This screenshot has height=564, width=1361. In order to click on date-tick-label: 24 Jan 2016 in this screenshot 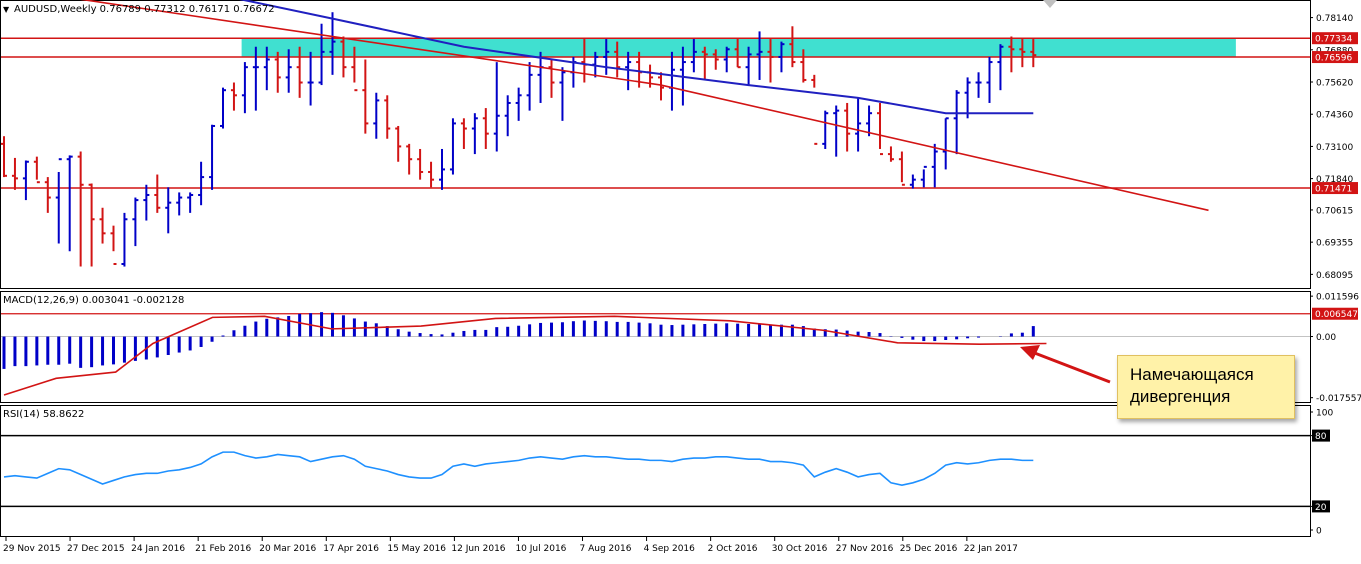, I will do `click(158, 549)`.